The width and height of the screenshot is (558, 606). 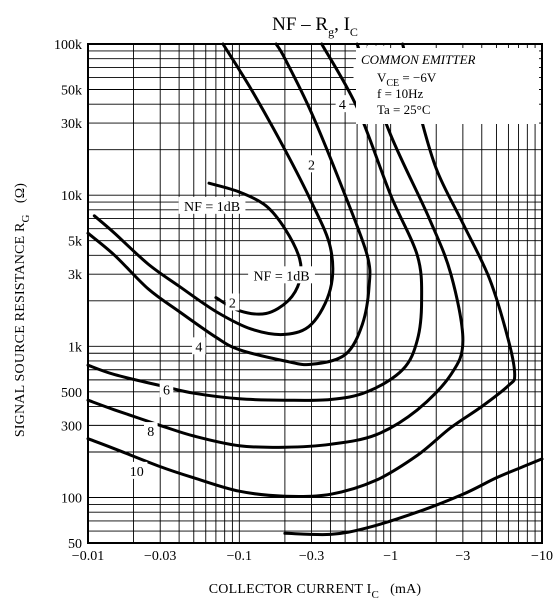 What do you see at coordinates (418, 59) in the screenshot?
I see `conditions-heading: COMMON EMITTER` at bounding box center [418, 59].